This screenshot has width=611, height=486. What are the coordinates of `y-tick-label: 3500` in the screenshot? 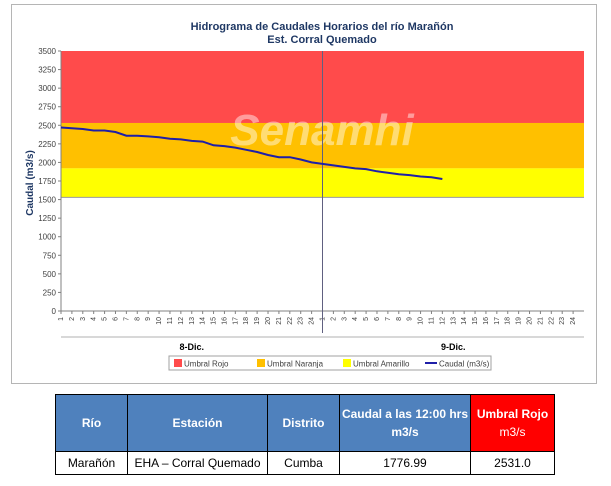 It's located at (47, 51).